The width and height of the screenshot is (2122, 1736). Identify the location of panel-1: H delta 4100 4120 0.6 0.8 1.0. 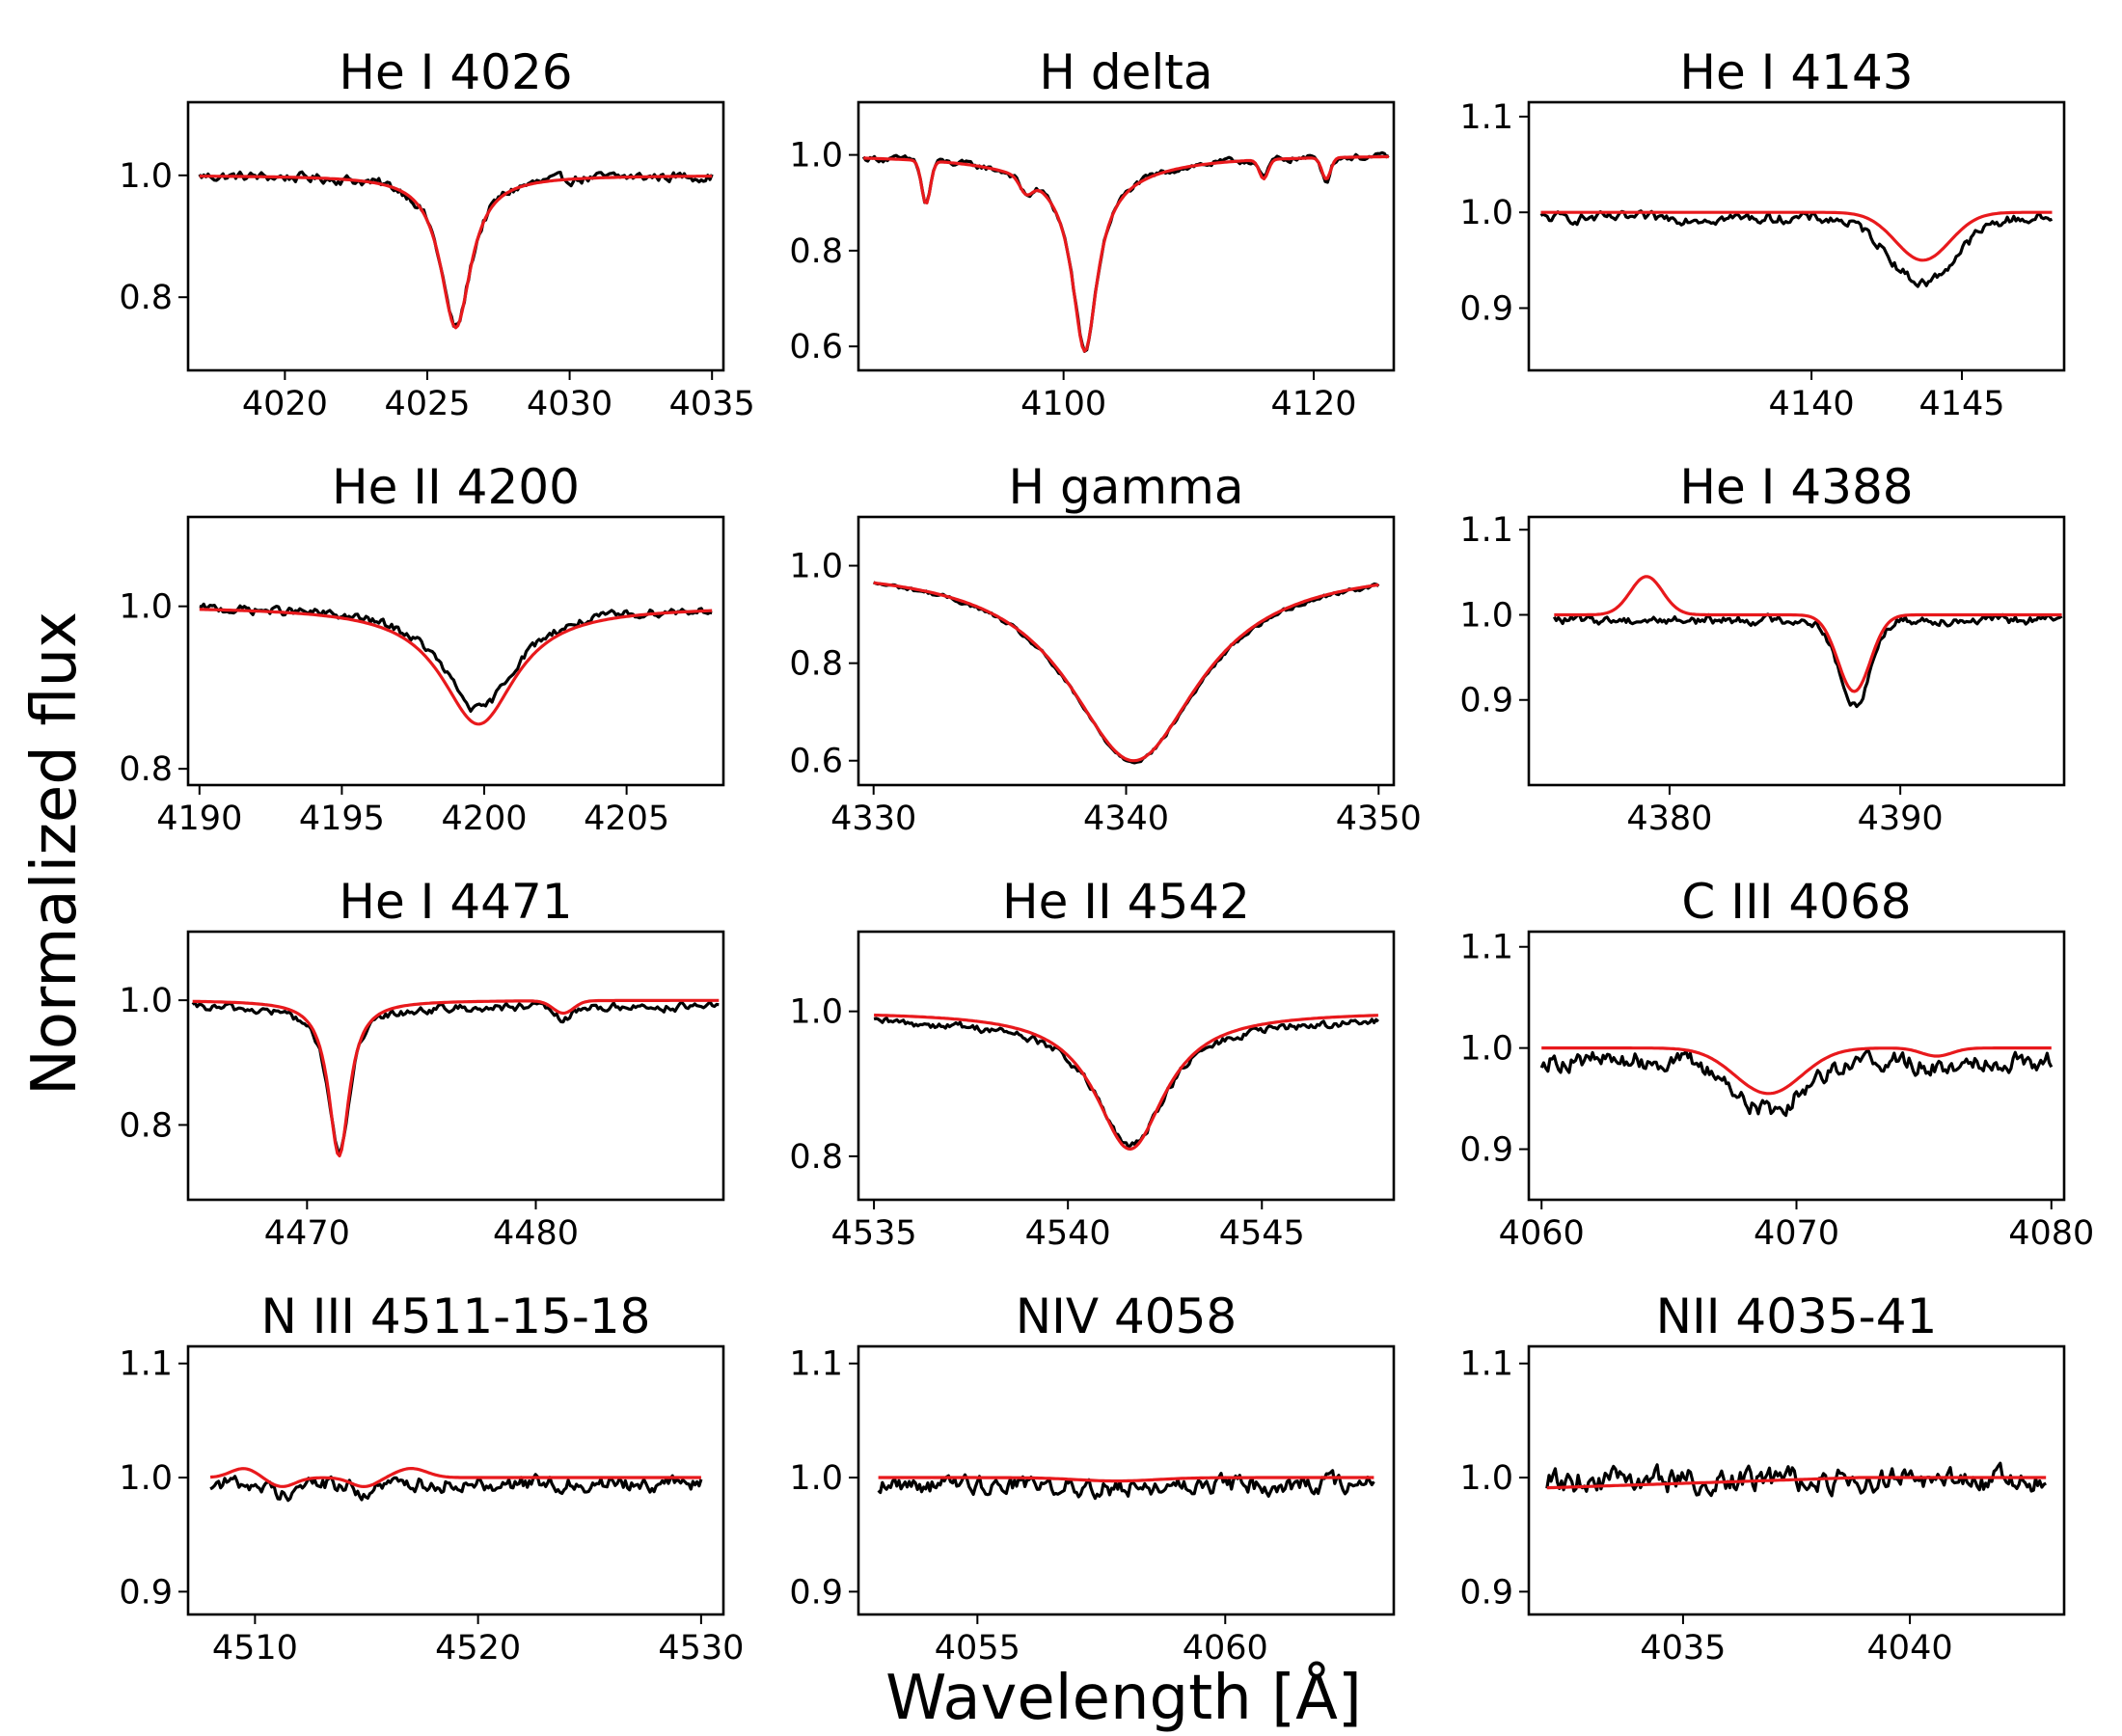
(1093, 233).